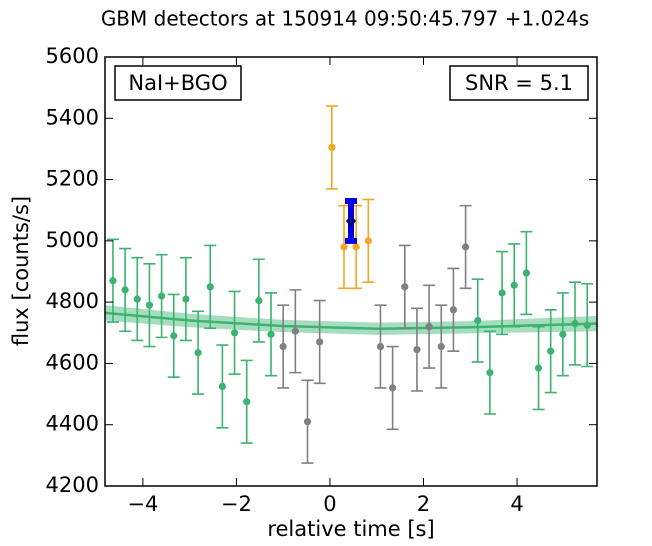  I want to click on y-tick-label: 4600, so click(72, 362).